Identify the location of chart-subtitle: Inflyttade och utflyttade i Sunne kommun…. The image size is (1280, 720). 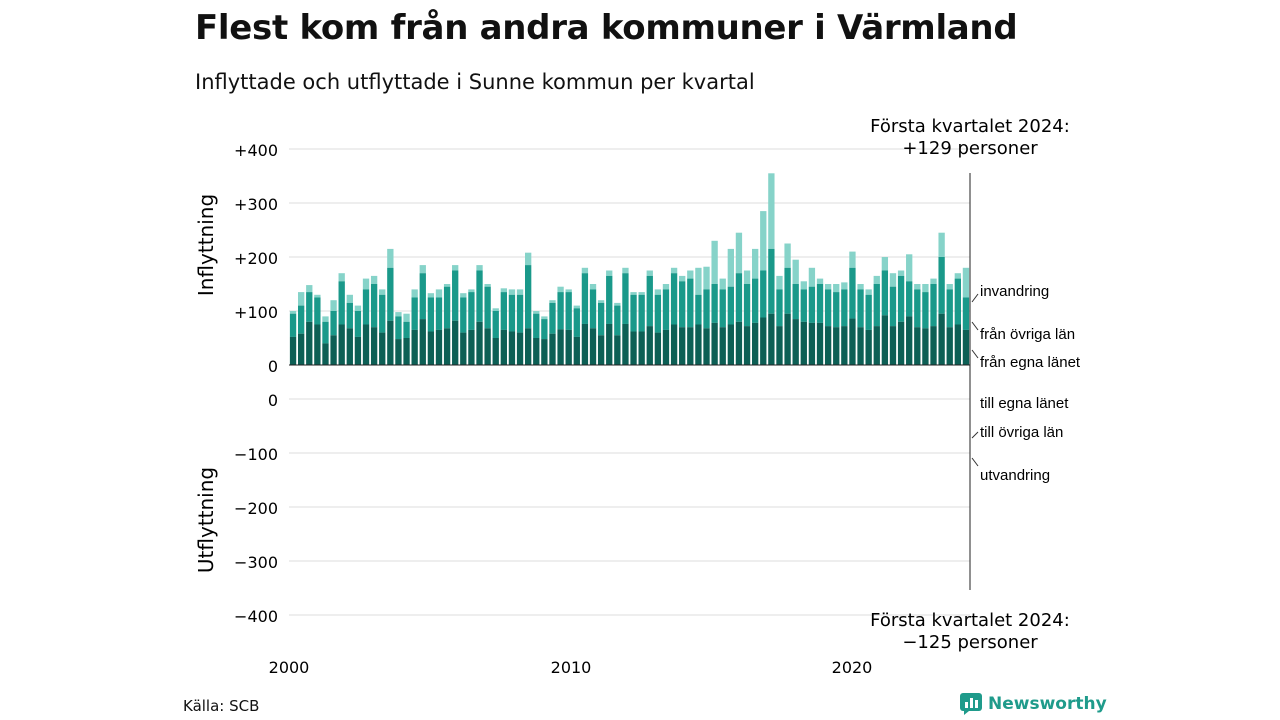
(475, 82).